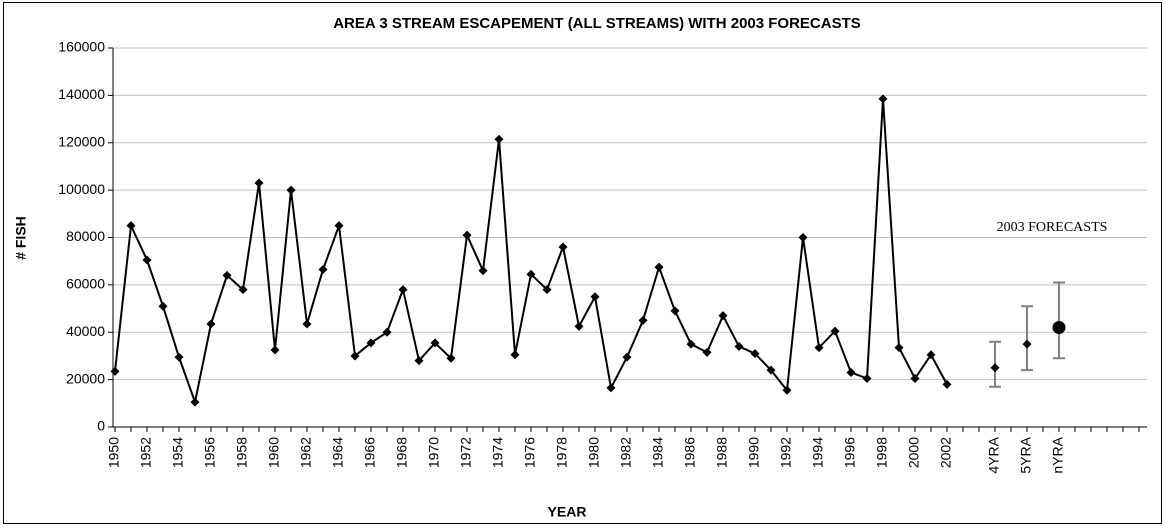 The height and width of the screenshot is (532, 1165). I want to click on y-tick-label: 100000, so click(81, 189).